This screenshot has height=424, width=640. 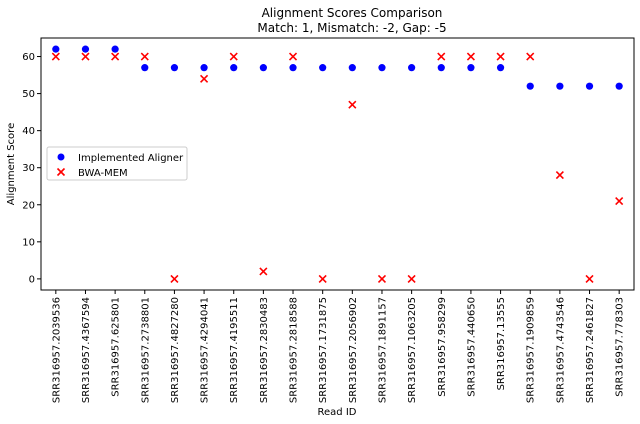 I want to click on y-tick-label: 10, so click(x=28, y=242).